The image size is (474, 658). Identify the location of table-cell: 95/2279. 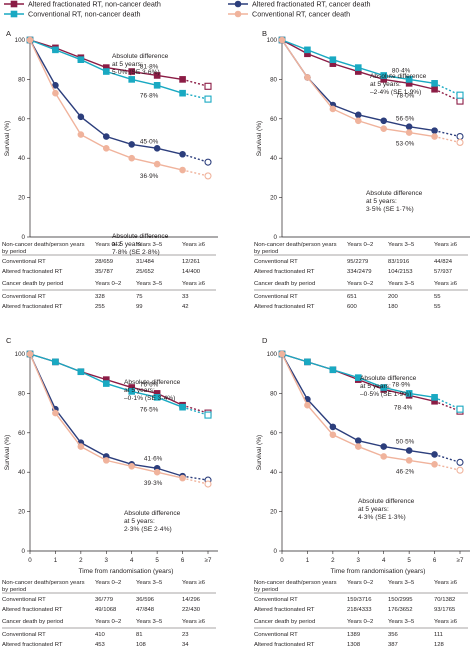
(357, 262).